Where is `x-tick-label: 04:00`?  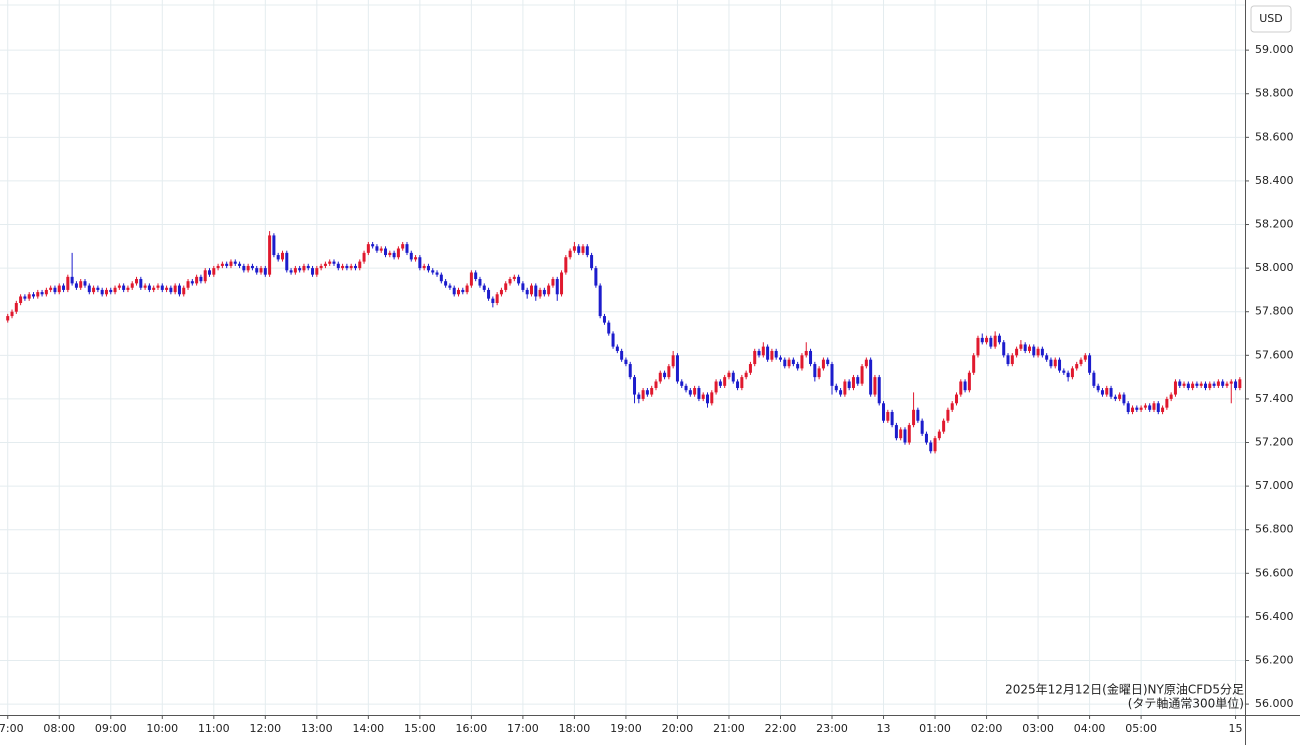
x-tick-label: 04:00 is located at coordinates (1090, 728).